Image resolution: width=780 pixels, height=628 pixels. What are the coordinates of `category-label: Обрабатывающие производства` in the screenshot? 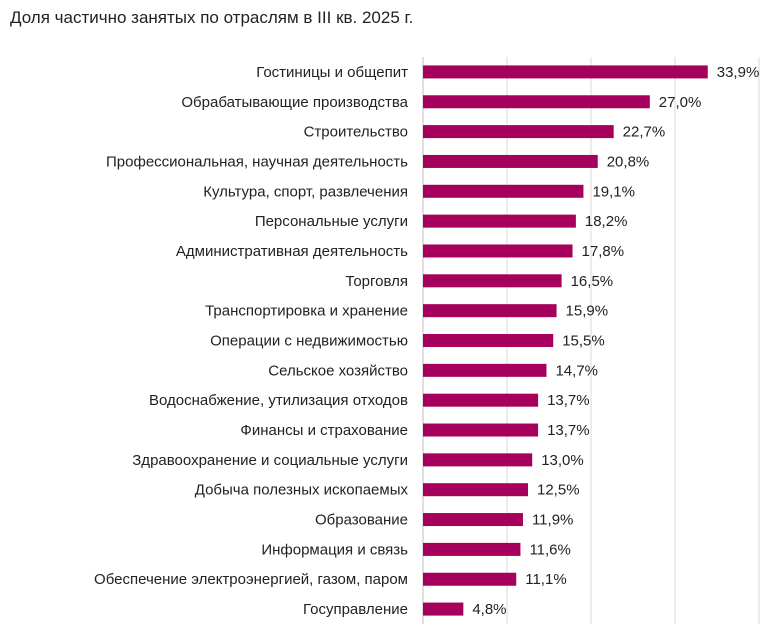 It's located at (294, 102).